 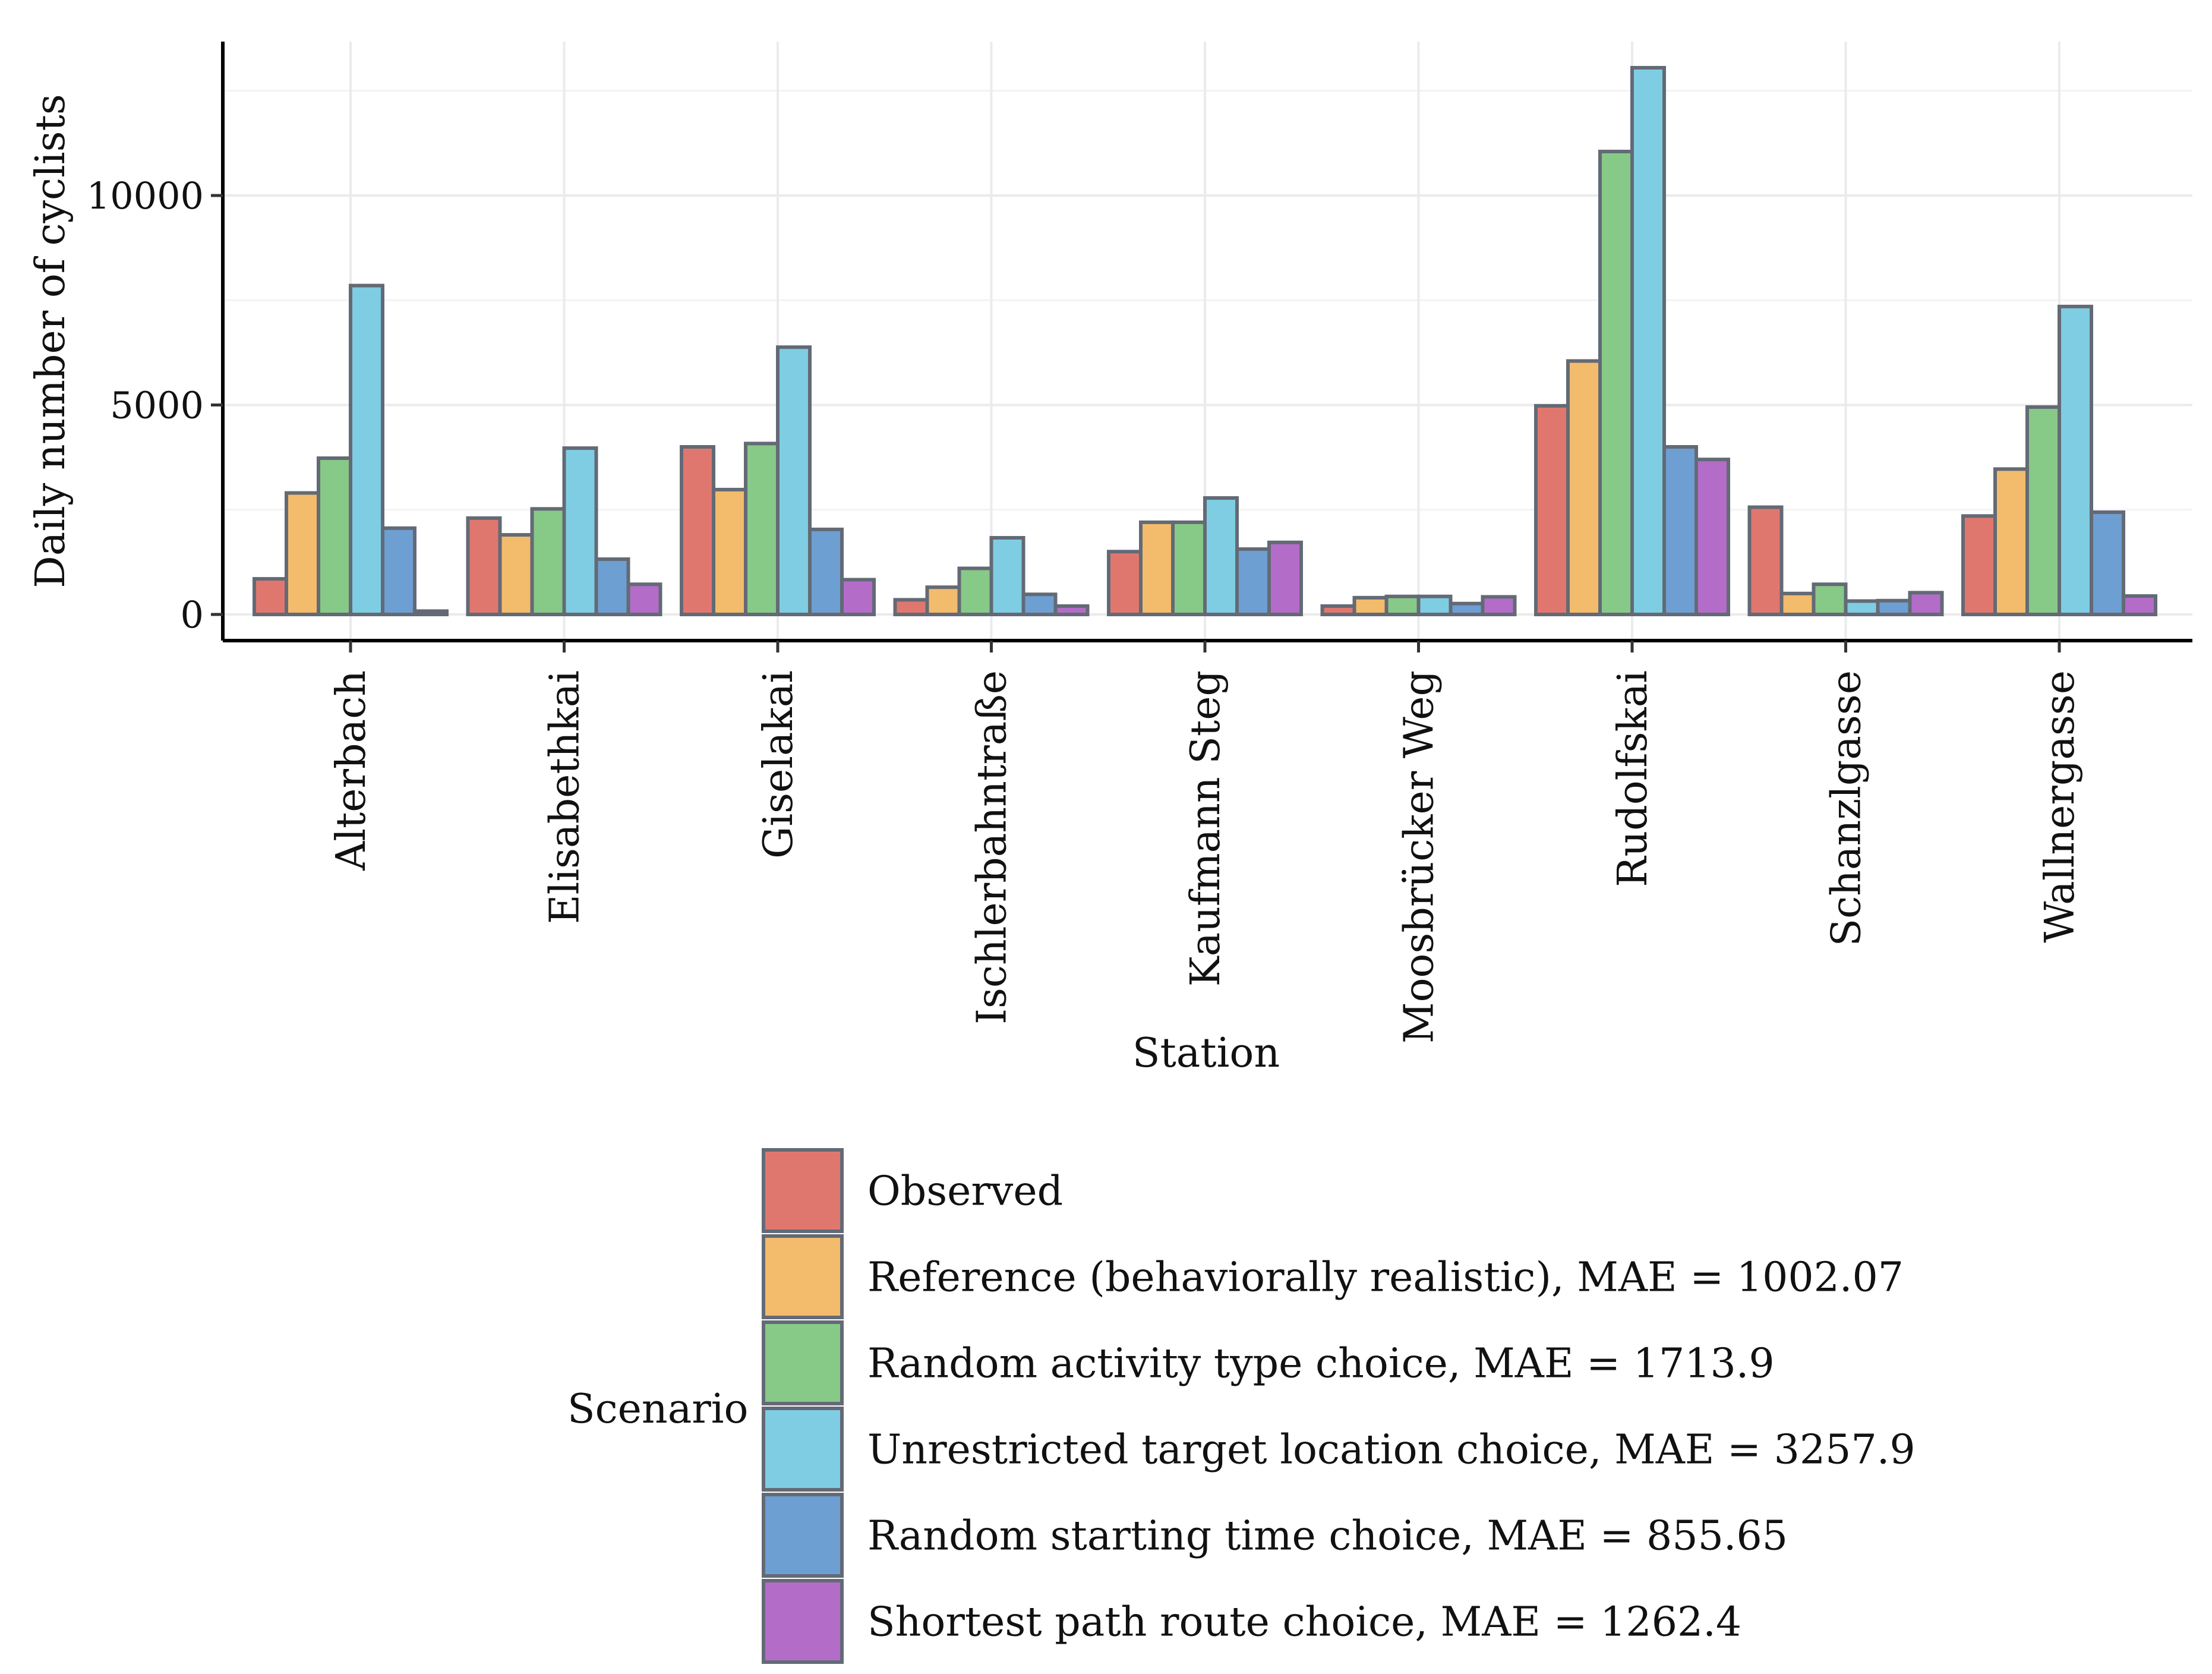 I want to click on x-tick-label: Moosbrücker Weg, so click(x=1419, y=857).